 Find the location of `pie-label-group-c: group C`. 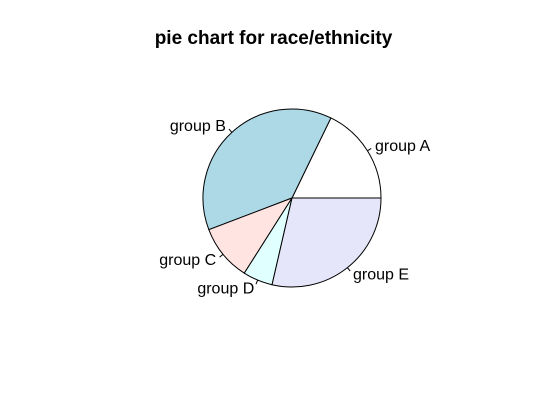

pie-label-group-c: group C is located at coordinates (187, 260).